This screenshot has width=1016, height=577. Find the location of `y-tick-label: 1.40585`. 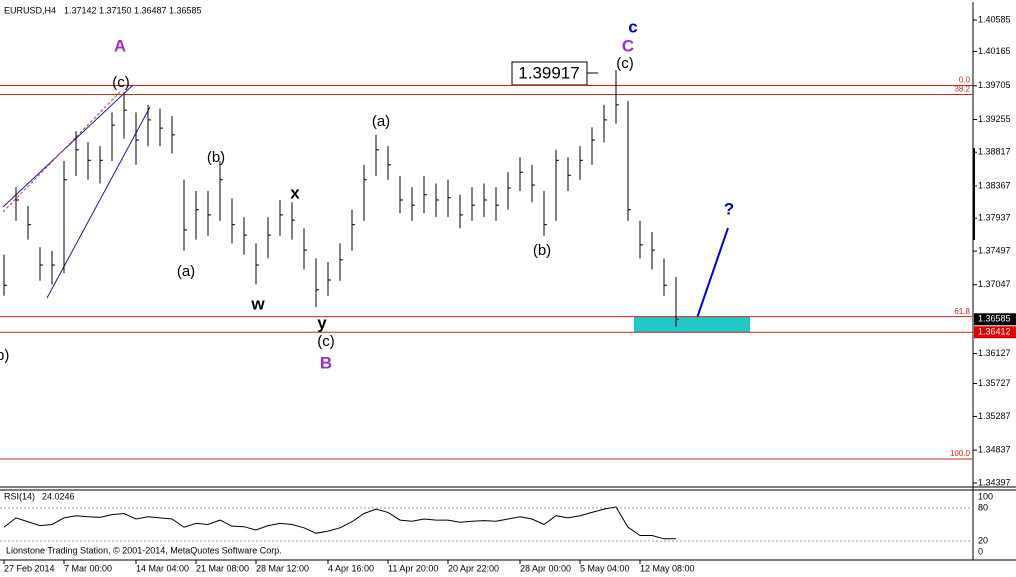

y-tick-label: 1.40585 is located at coordinates (994, 19).